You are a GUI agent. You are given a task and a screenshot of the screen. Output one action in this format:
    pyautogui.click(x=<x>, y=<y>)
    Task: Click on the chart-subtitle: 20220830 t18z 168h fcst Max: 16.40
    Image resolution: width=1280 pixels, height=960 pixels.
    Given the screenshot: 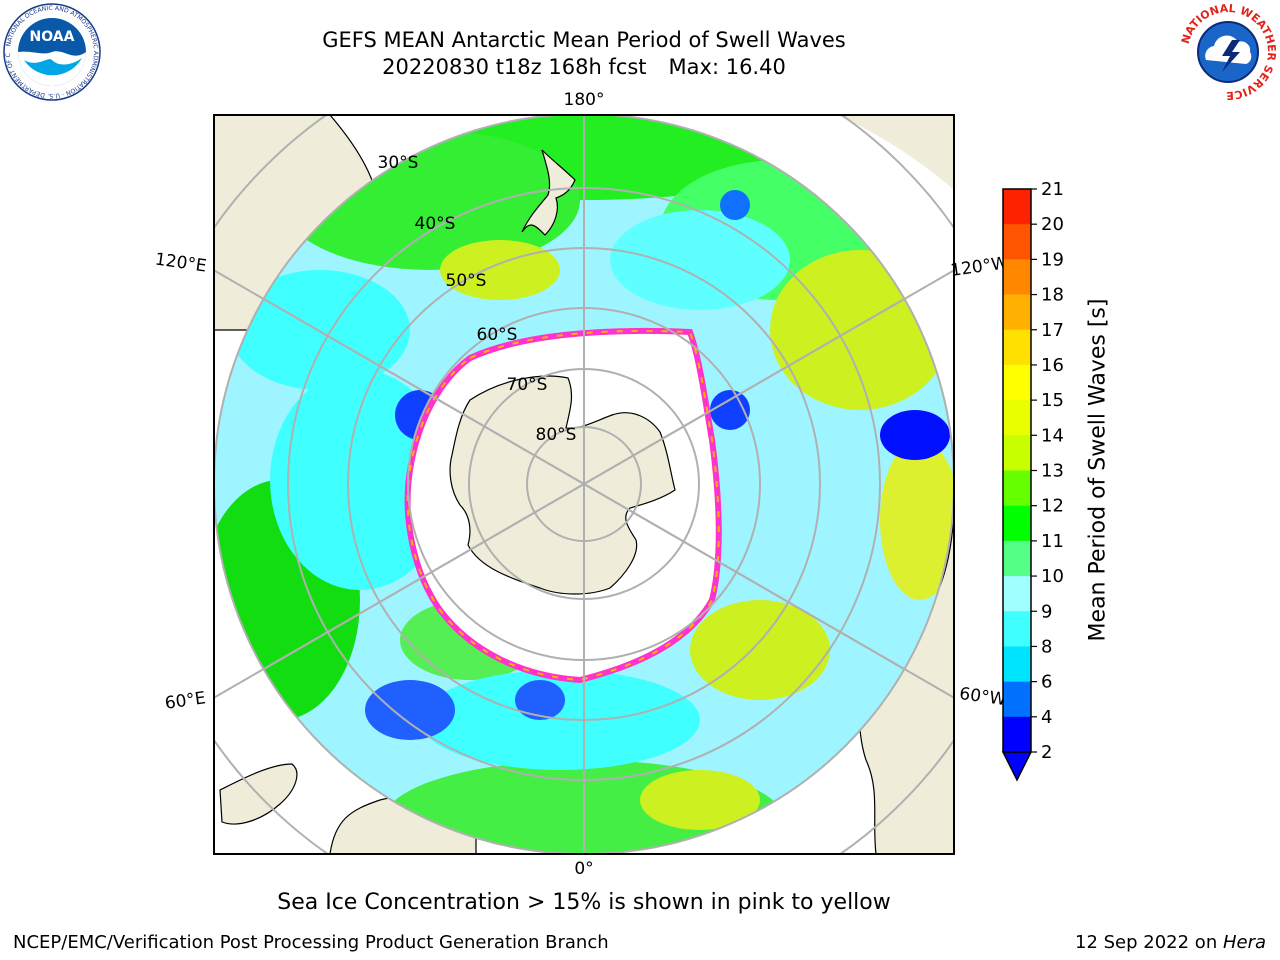 What is the action you would take?
    pyautogui.click(x=584, y=67)
    